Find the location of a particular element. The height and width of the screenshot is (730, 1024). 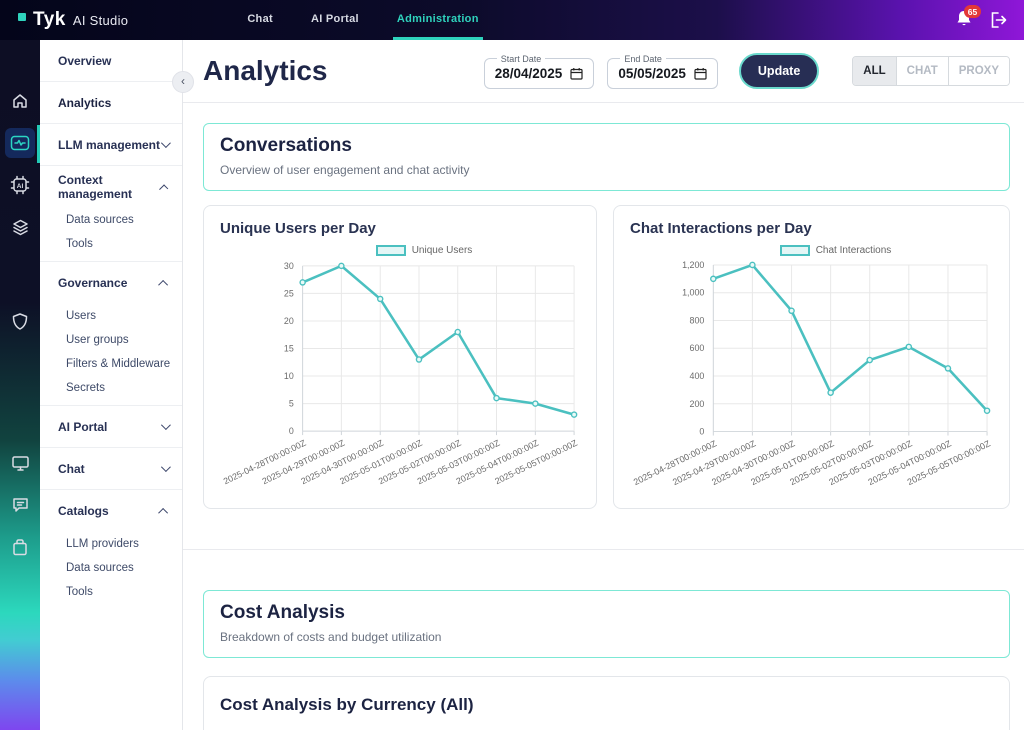

layers-icon is located at coordinates (20, 227).